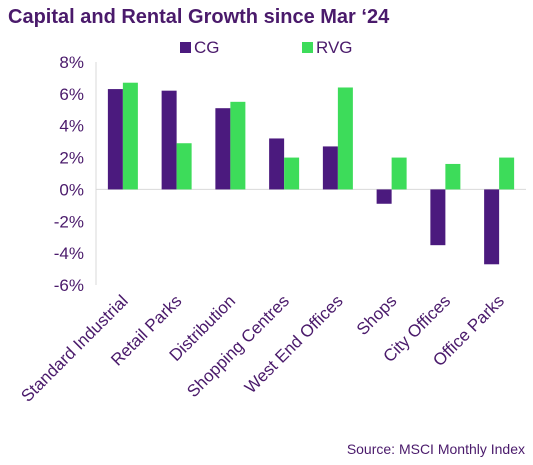 Image resolution: width=533 pixels, height=465 pixels. I want to click on legend-label-cg: CG, so click(207, 47).